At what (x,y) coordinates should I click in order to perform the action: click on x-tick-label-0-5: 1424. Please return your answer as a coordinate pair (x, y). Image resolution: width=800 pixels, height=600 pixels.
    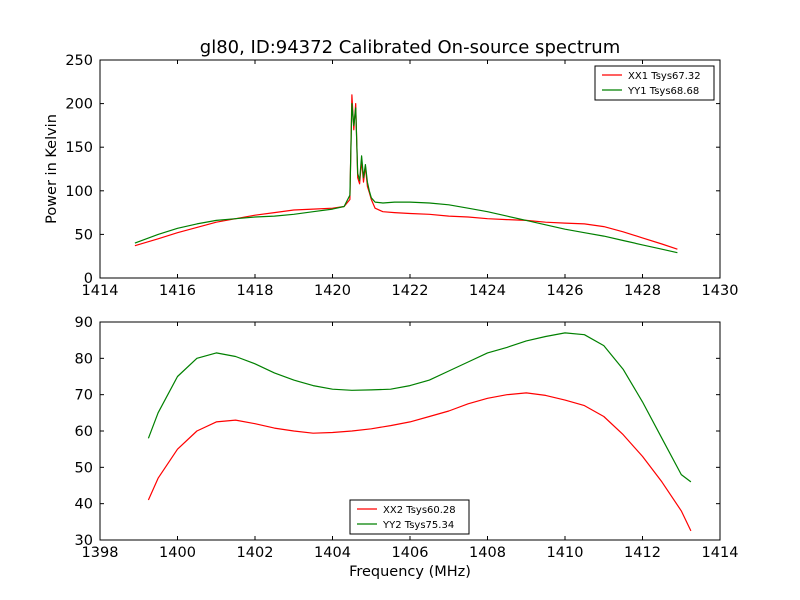
    Looking at the image, I should click on (487, 291).